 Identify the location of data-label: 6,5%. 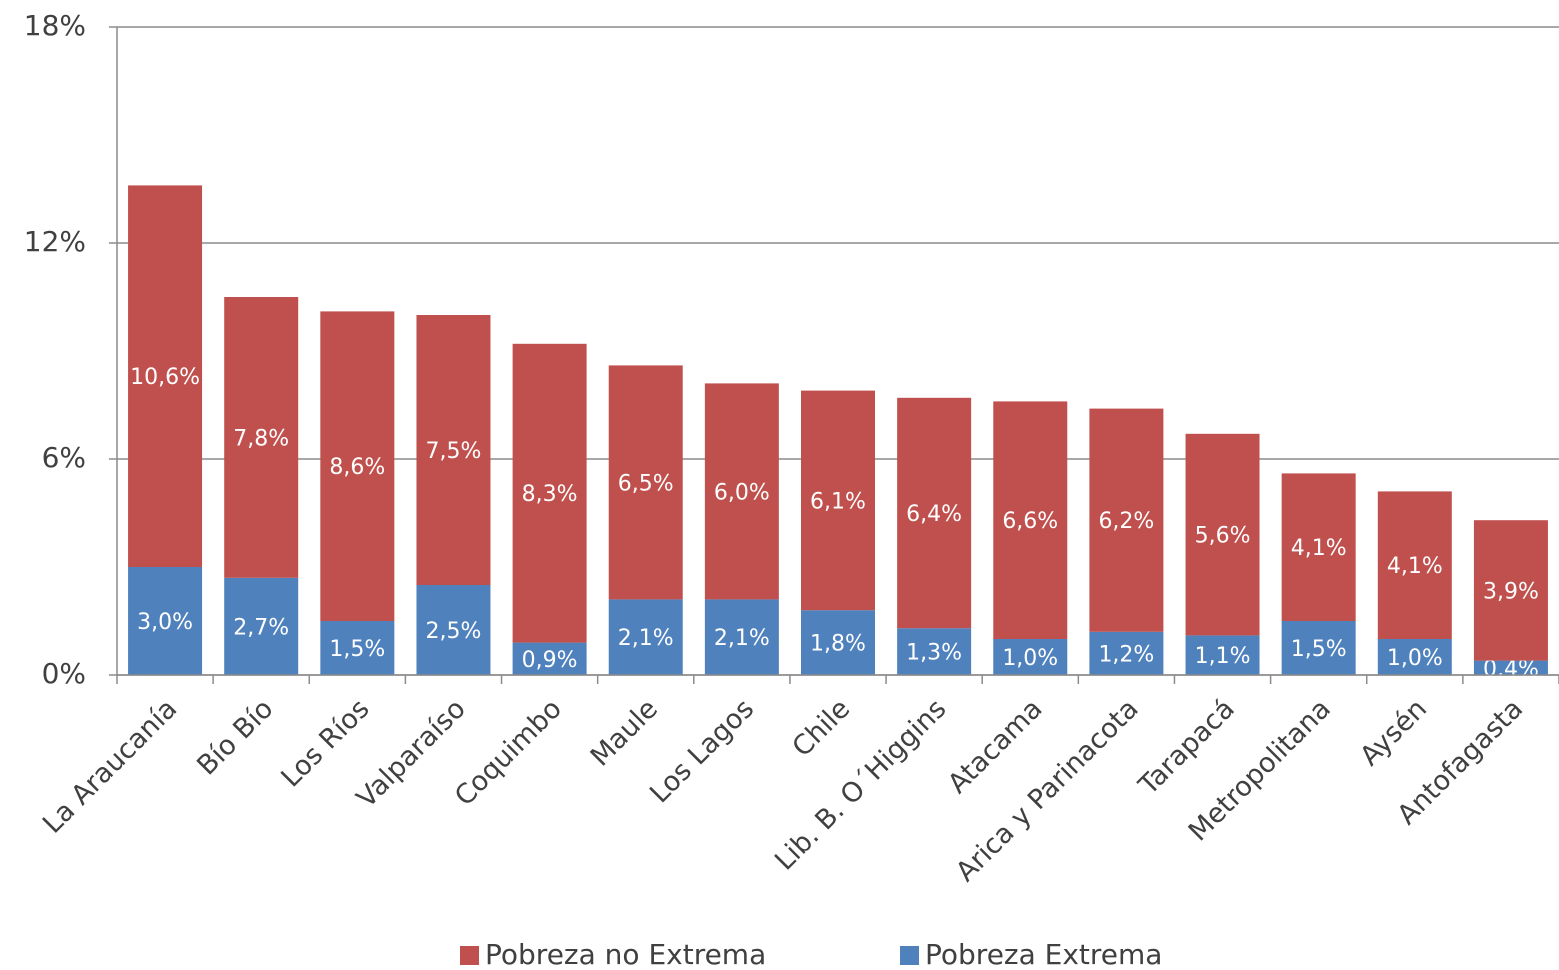
(646, 483).